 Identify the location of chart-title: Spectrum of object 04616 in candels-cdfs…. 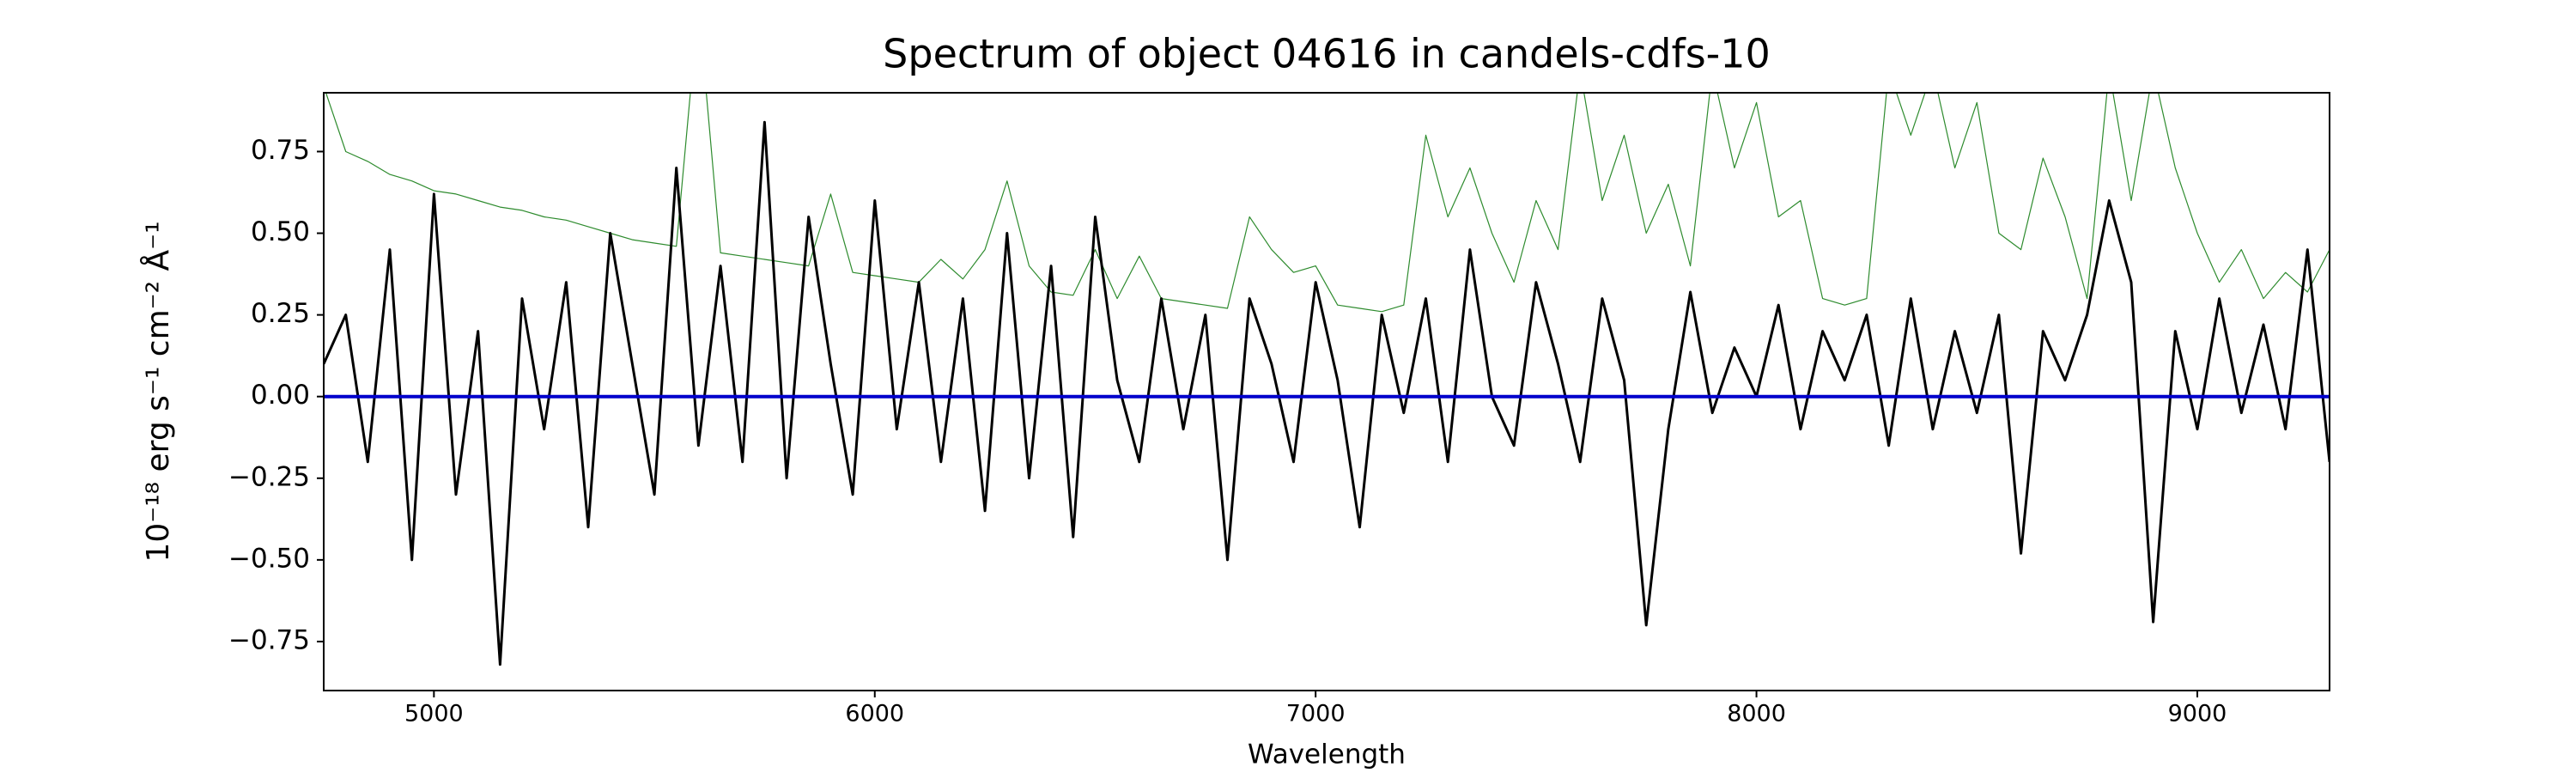
(1327, 54).